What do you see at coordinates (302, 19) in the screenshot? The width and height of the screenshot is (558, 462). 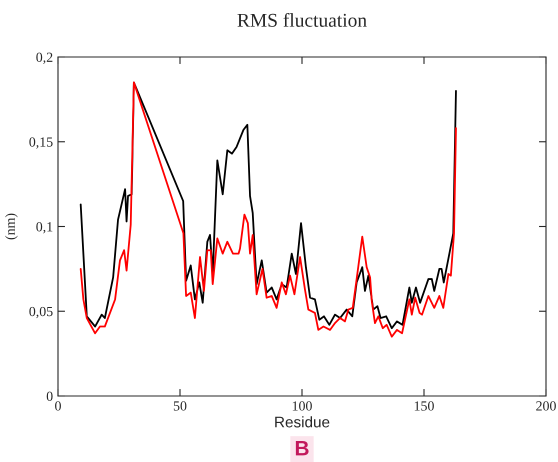 I see `chart-title: RMS fluctuation` at bounding box center [302, 19].